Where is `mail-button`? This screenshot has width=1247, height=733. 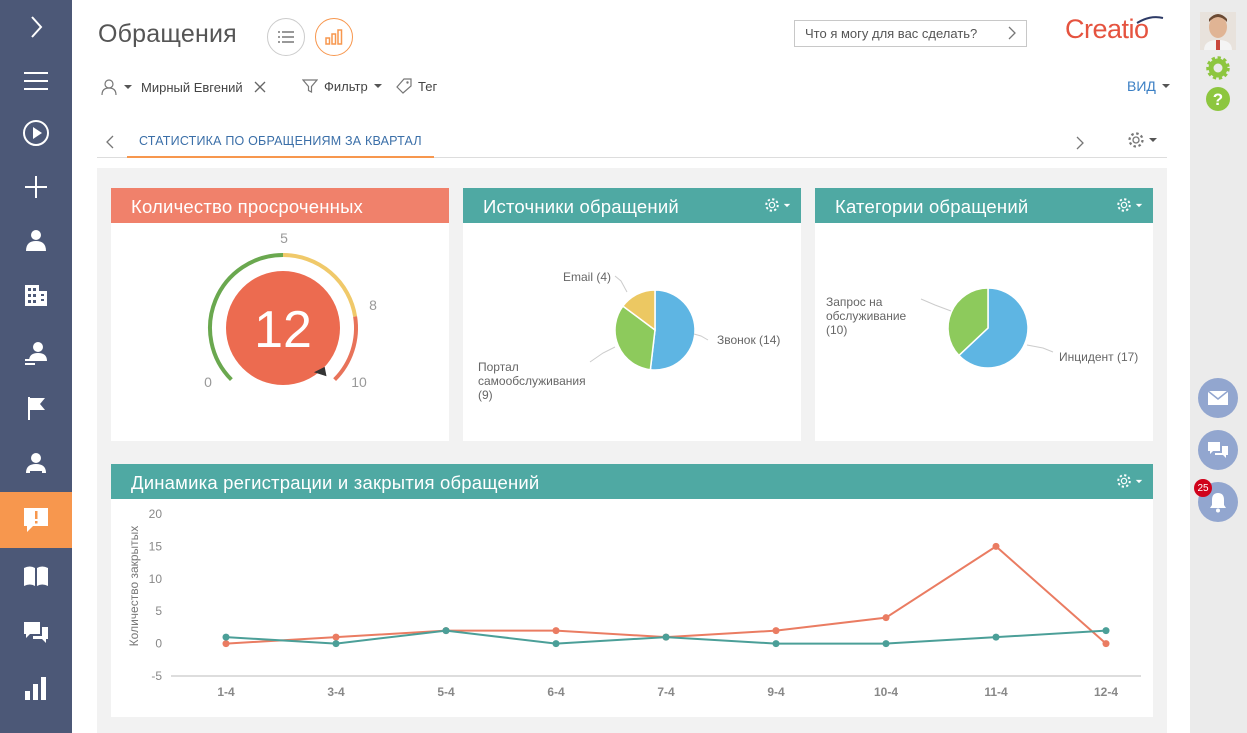 mail-button is located at coordinates (1218, 398).